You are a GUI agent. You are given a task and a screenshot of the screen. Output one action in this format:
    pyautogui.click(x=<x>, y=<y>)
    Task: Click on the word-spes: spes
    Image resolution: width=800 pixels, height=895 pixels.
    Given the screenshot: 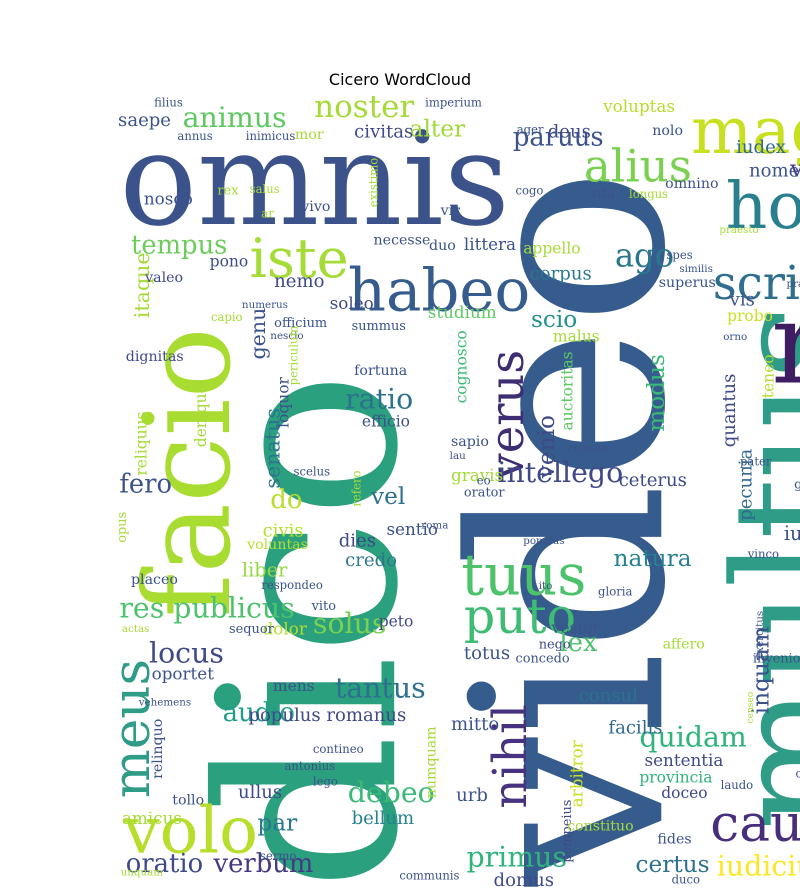 What is the action you would take?
    pyautogui.click(x=679, y=255)
    